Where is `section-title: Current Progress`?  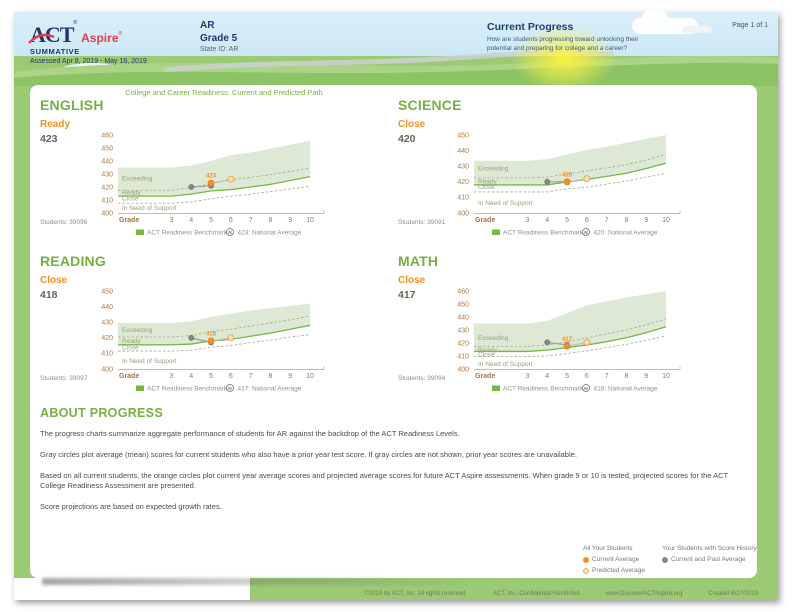 section-title: Current Progress is located at coordinates (530, 27).